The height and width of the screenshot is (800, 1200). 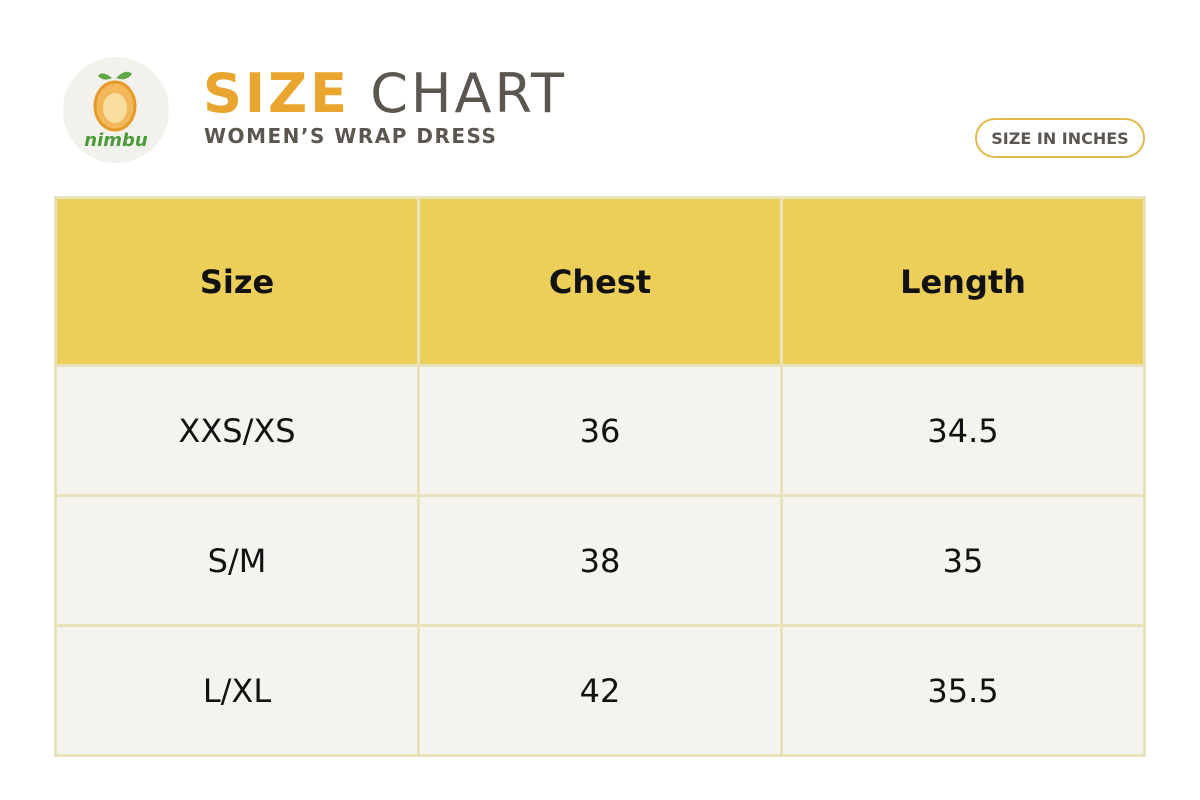 I want to click on column-header: Length, so click(x=963, y=281).